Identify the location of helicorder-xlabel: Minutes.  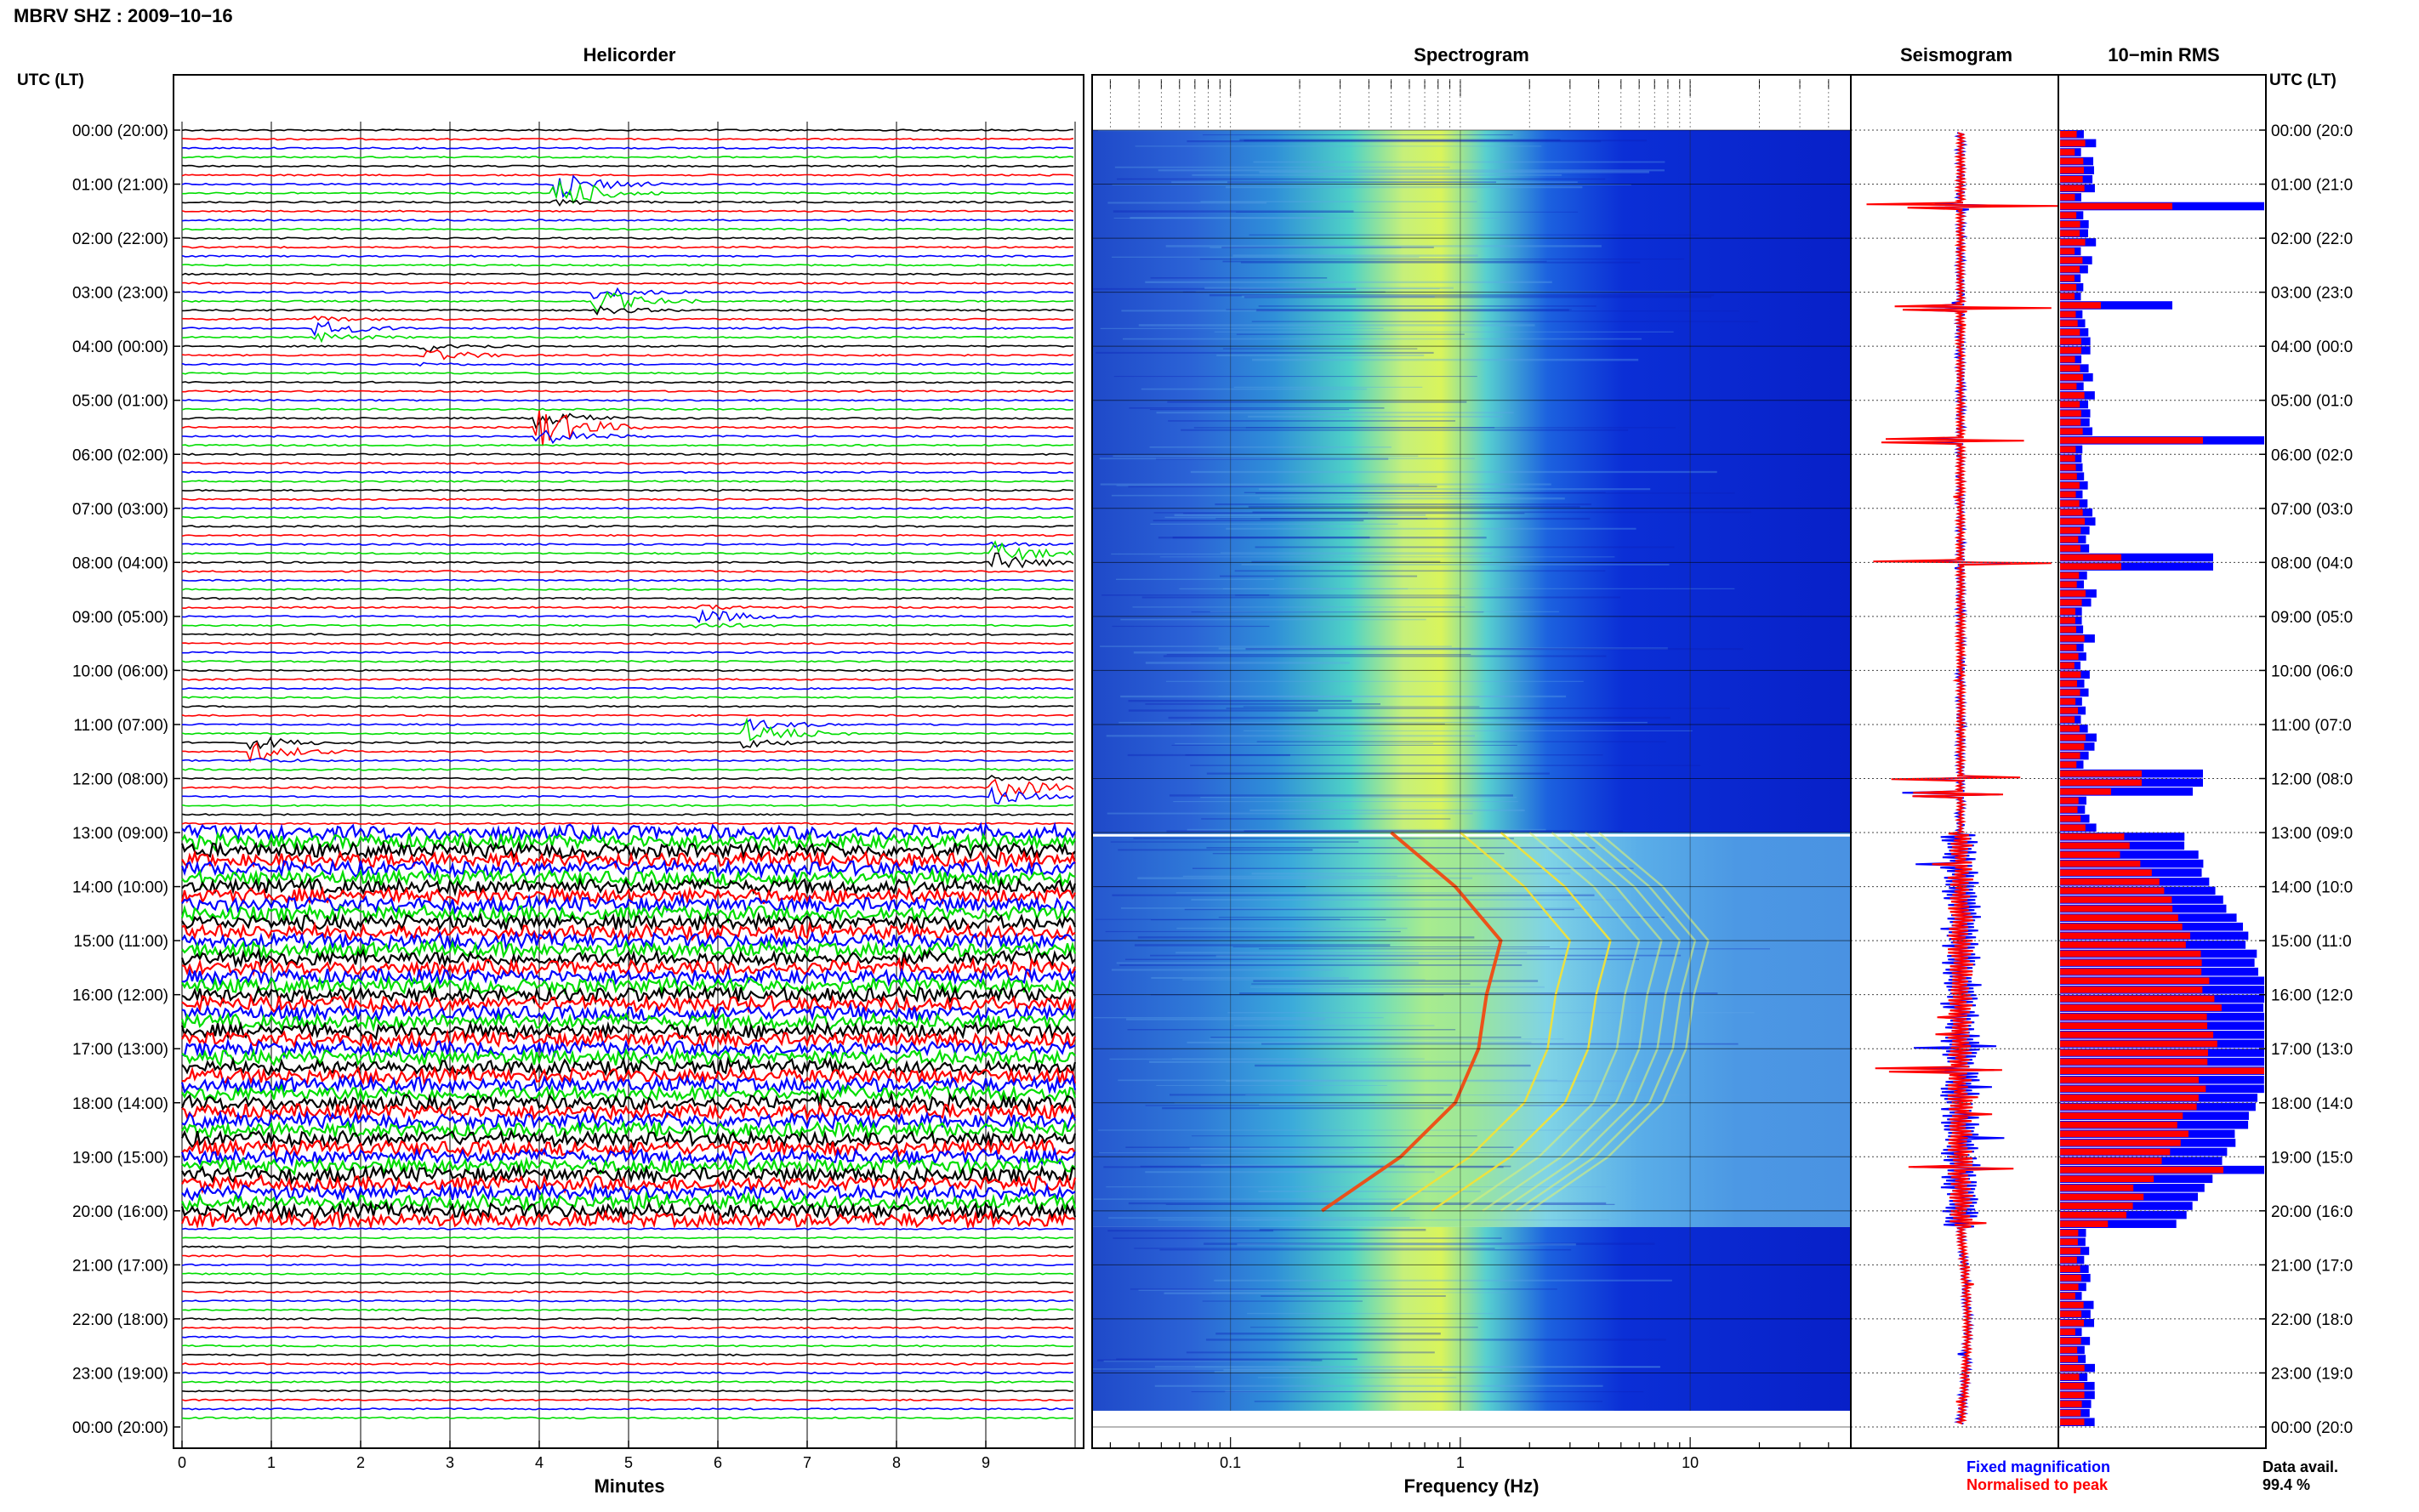
(629, 1486).